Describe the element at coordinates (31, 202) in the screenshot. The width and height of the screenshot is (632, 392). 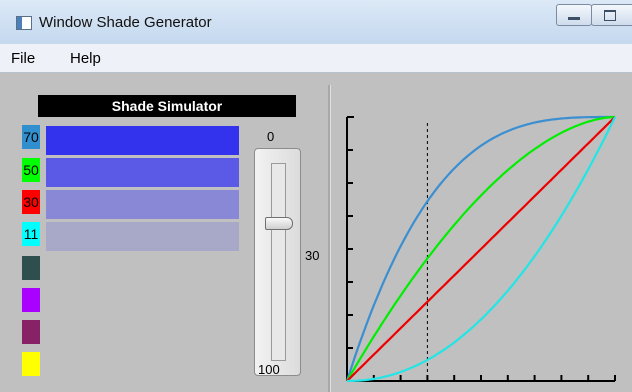
I see `shade-label-30: 30` at that location.